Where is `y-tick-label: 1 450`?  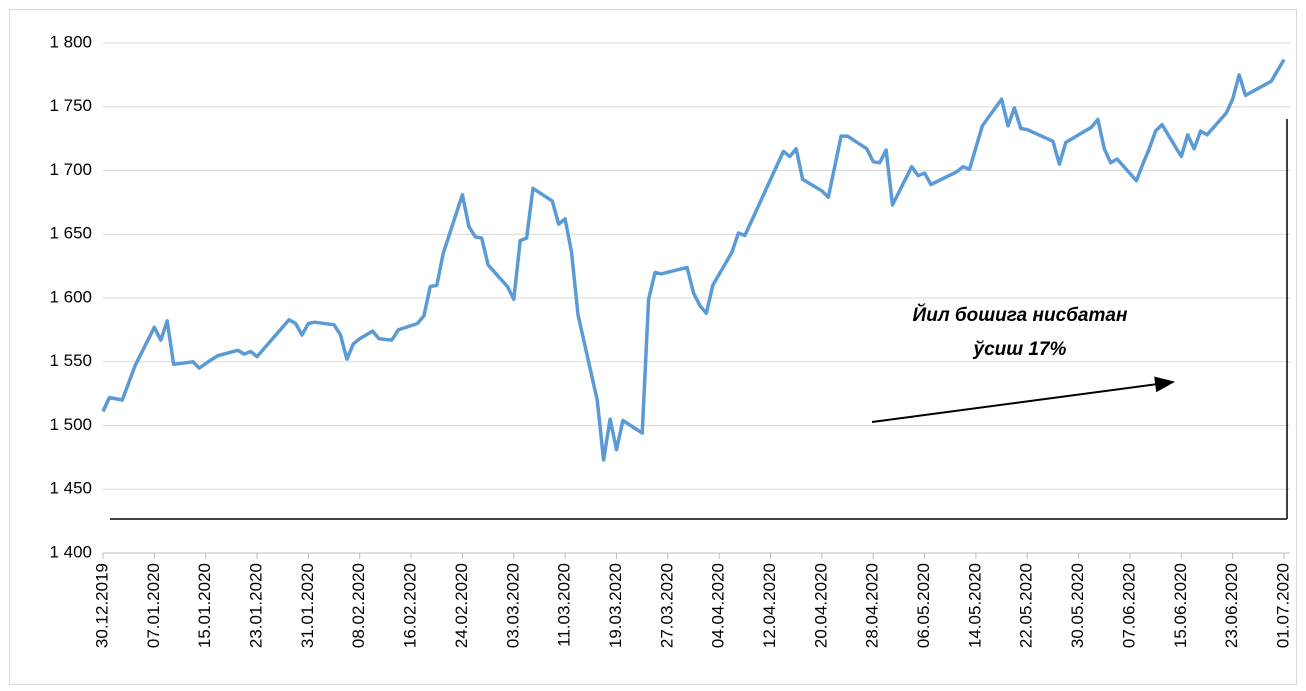
y-tick-label: 1 450 is located at coordinates (70, 488).